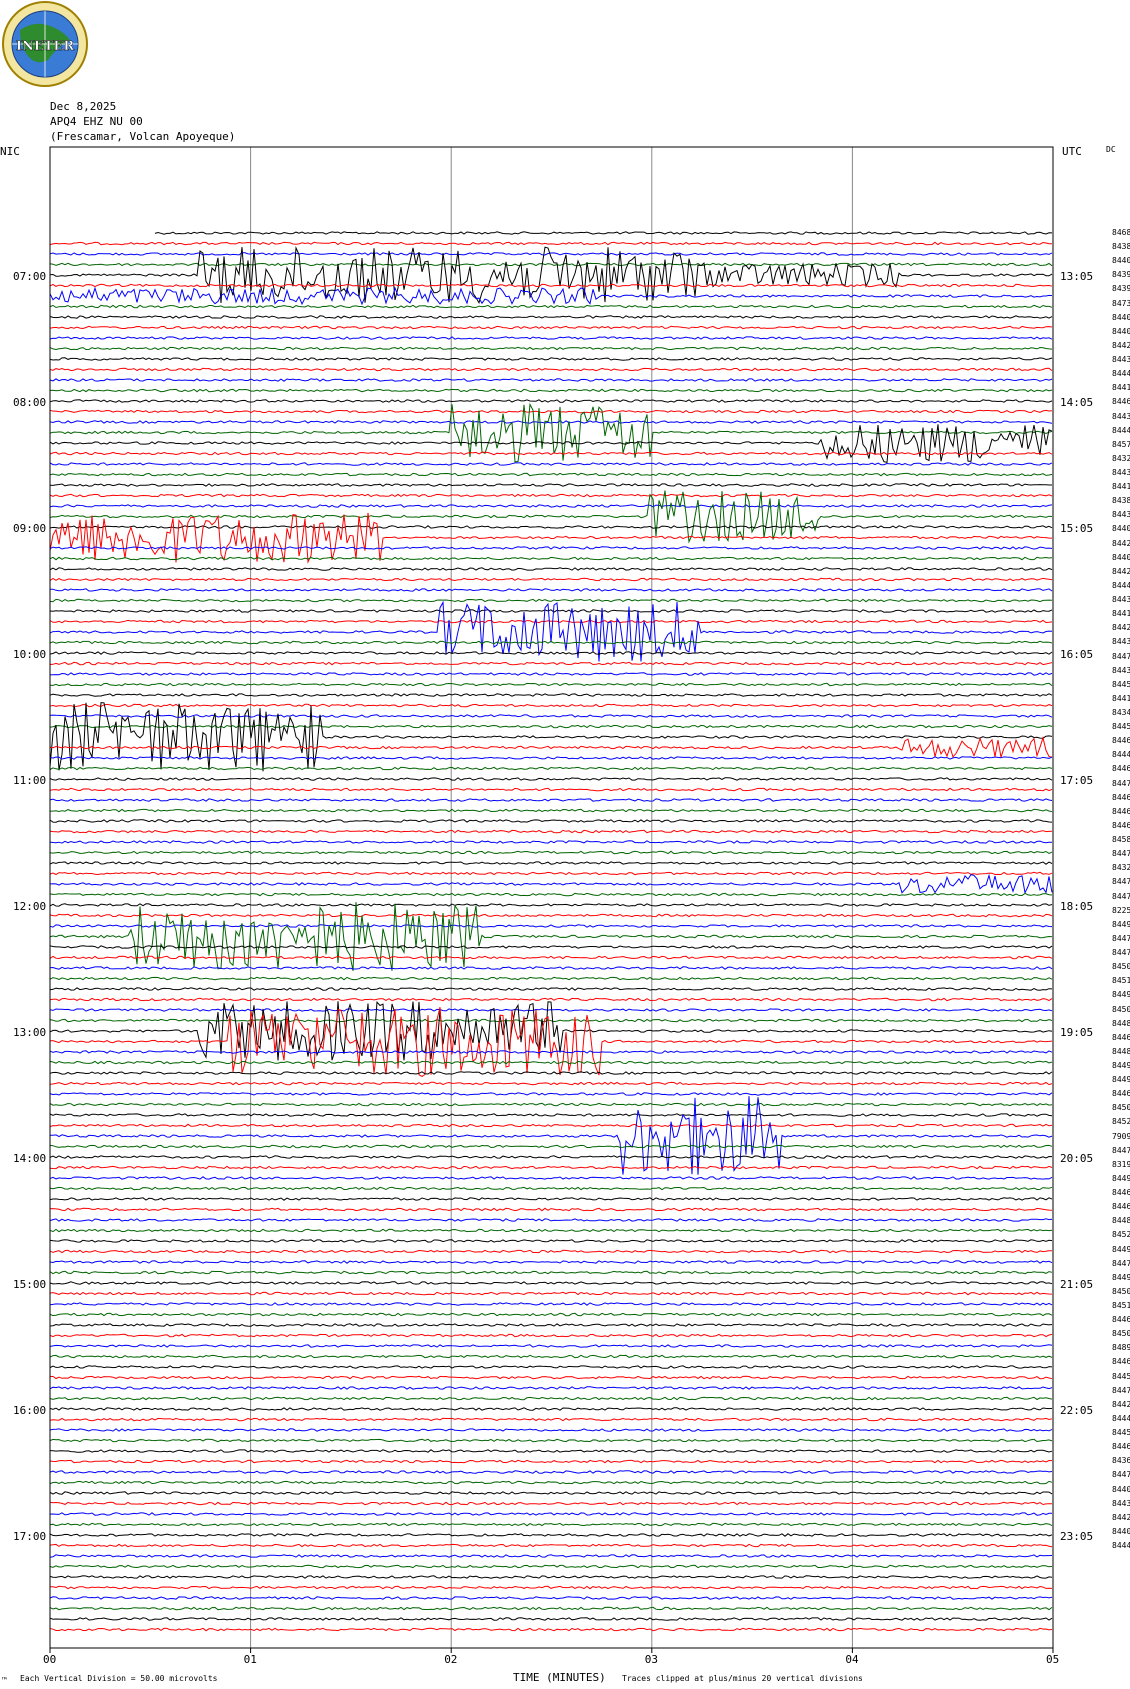 The width and height of the screenshot is (1130, 1689). Describe the element at coordinates (451, 1659) in the screenshot. I see `x-tick-label-02: 02` at that location.